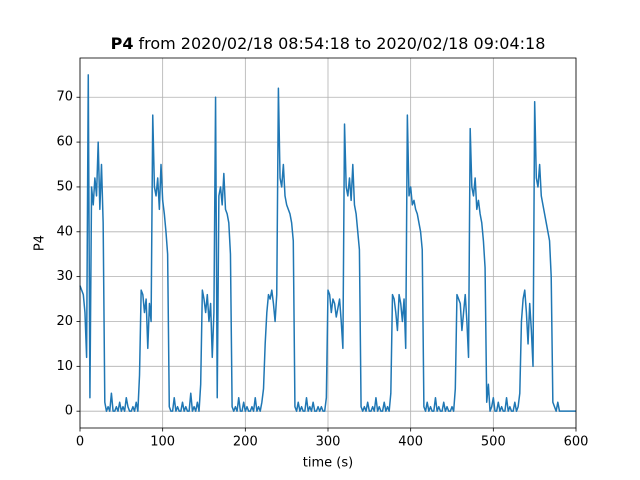 The image size is (640, 480). I want to click on y-tick-label: 50, so click(64, 186).